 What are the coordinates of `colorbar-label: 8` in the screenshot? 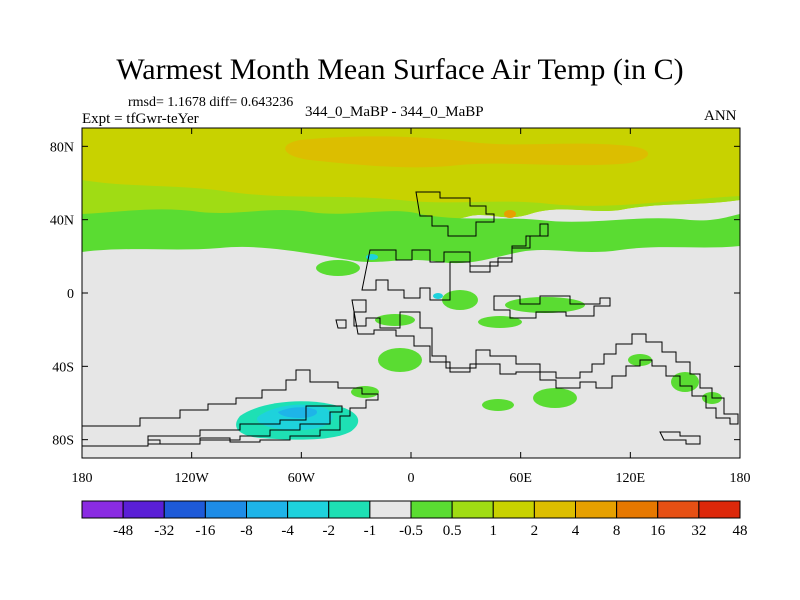 It's located at (617, 531).